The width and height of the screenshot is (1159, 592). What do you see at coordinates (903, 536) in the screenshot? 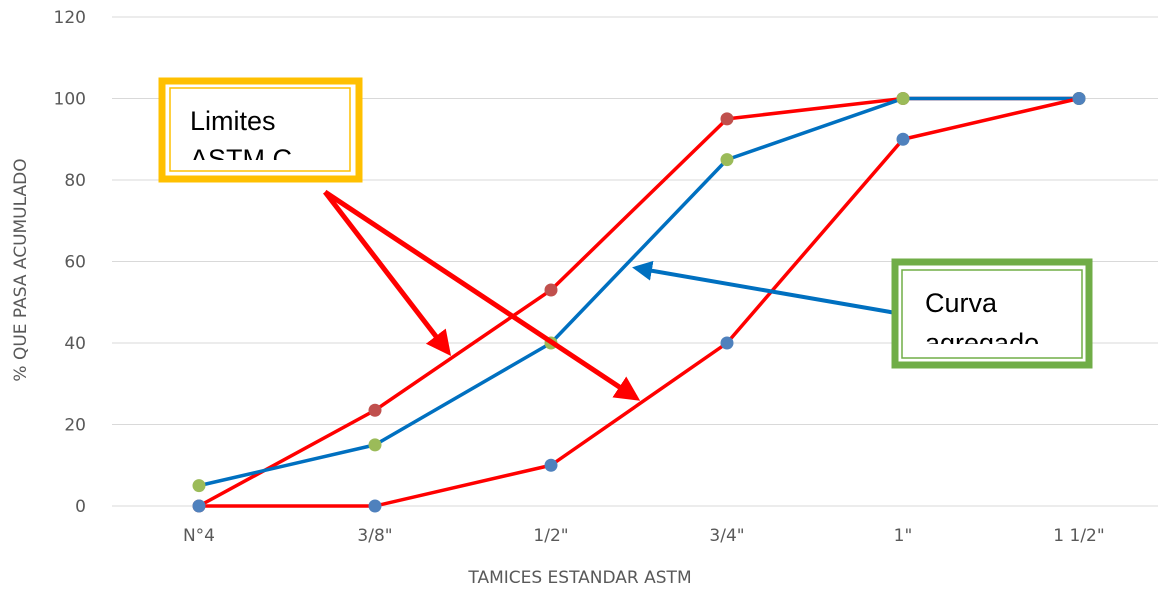
I see `x-tick-label: 1"` at bounding box center [903, 536].